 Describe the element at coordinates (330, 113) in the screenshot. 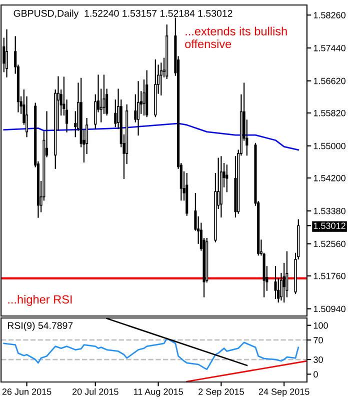

I see `y-tick-label: 1.55820` at that location.